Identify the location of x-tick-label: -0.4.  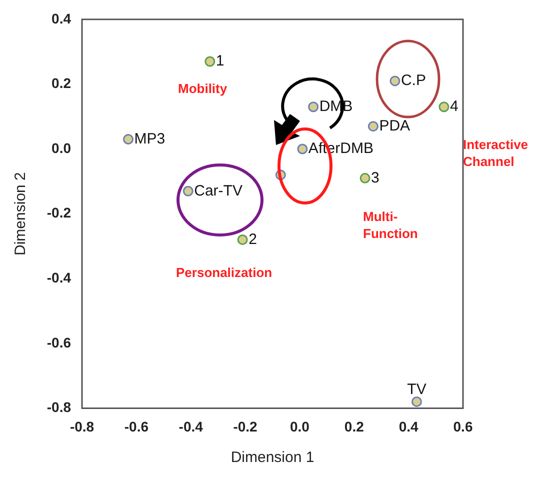
(191, 426).